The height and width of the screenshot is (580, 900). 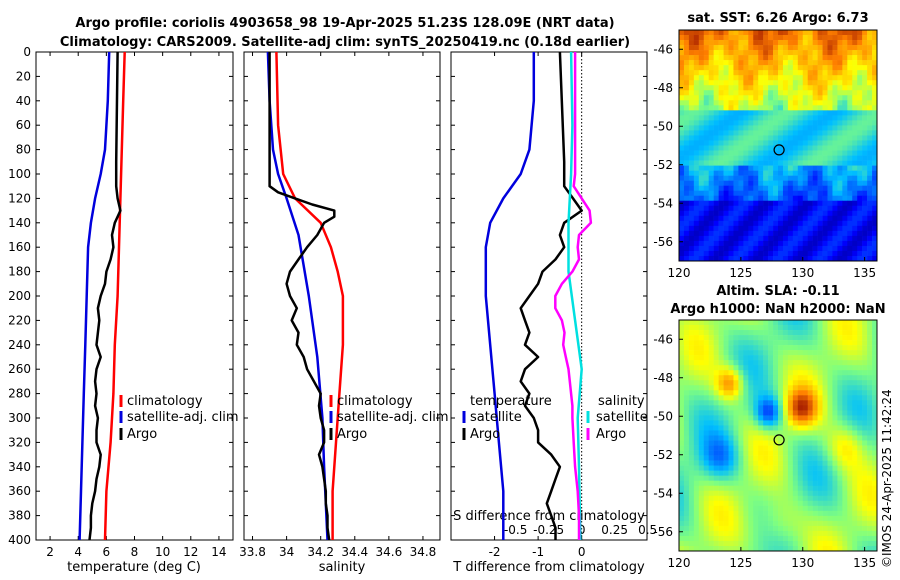 What do you see at coordinates (663, 242) in the screenshot?
I see `map-lat-label: -56` at bounding box center [663, 242].